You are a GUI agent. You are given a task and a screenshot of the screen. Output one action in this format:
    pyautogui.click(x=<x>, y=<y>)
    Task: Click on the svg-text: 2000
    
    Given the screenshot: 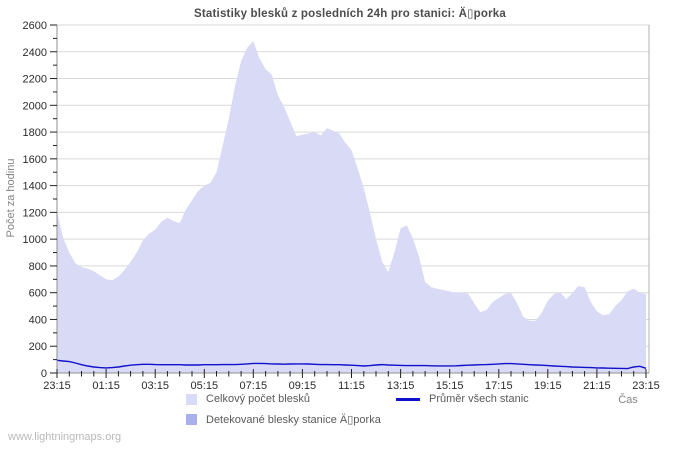 What is the action you would take?
    pyautogui.click(x=35, y=106)
    